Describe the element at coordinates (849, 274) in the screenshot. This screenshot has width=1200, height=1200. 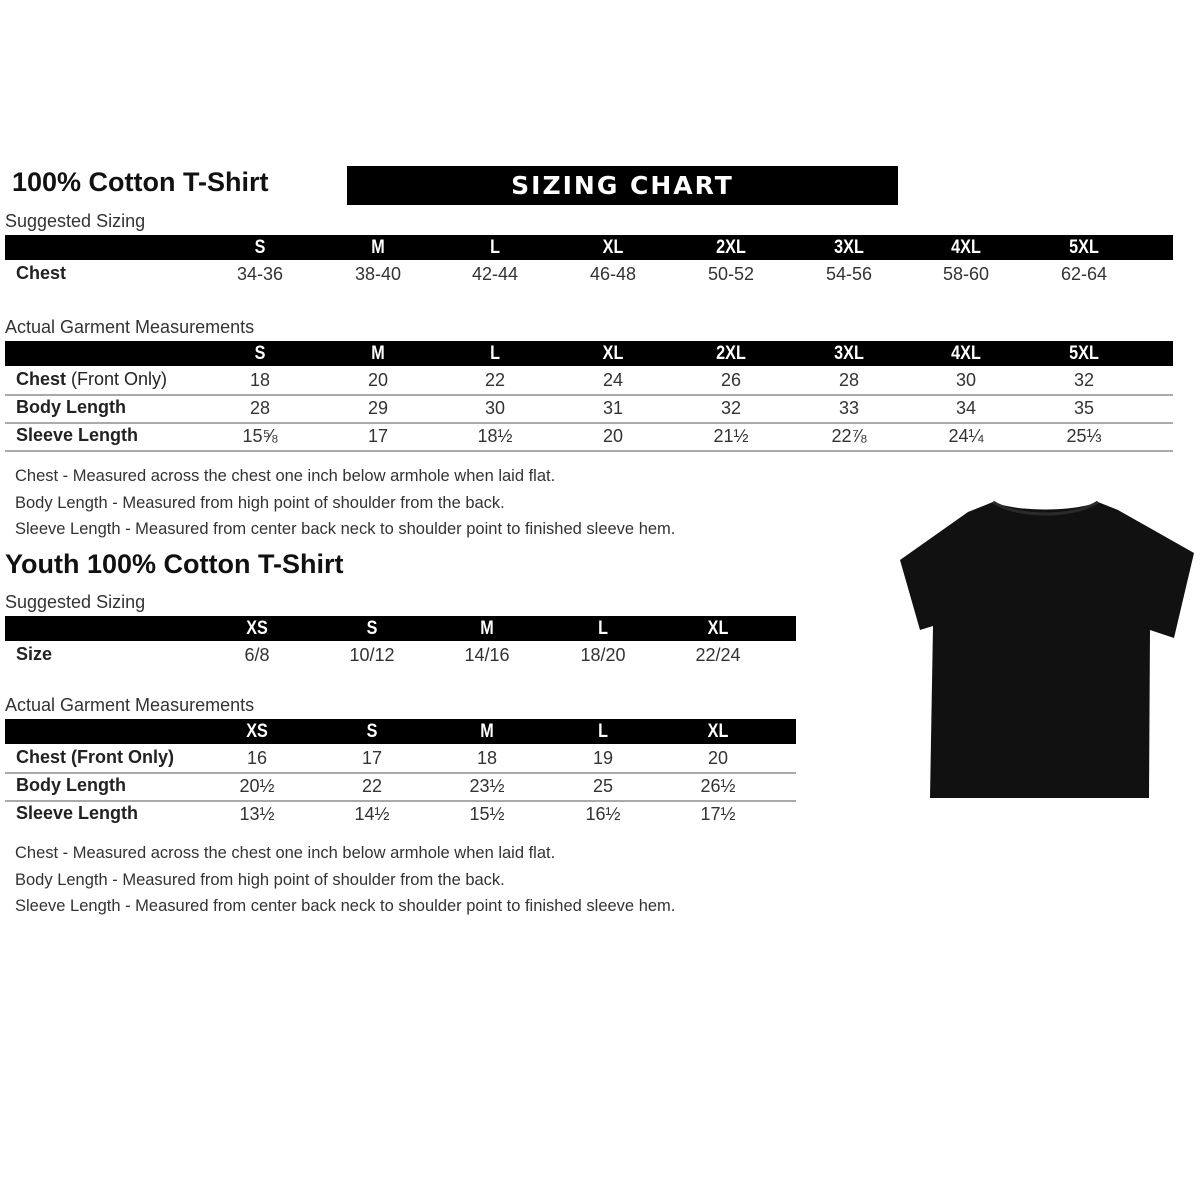
I see `table-cell: 54-56` at that location.